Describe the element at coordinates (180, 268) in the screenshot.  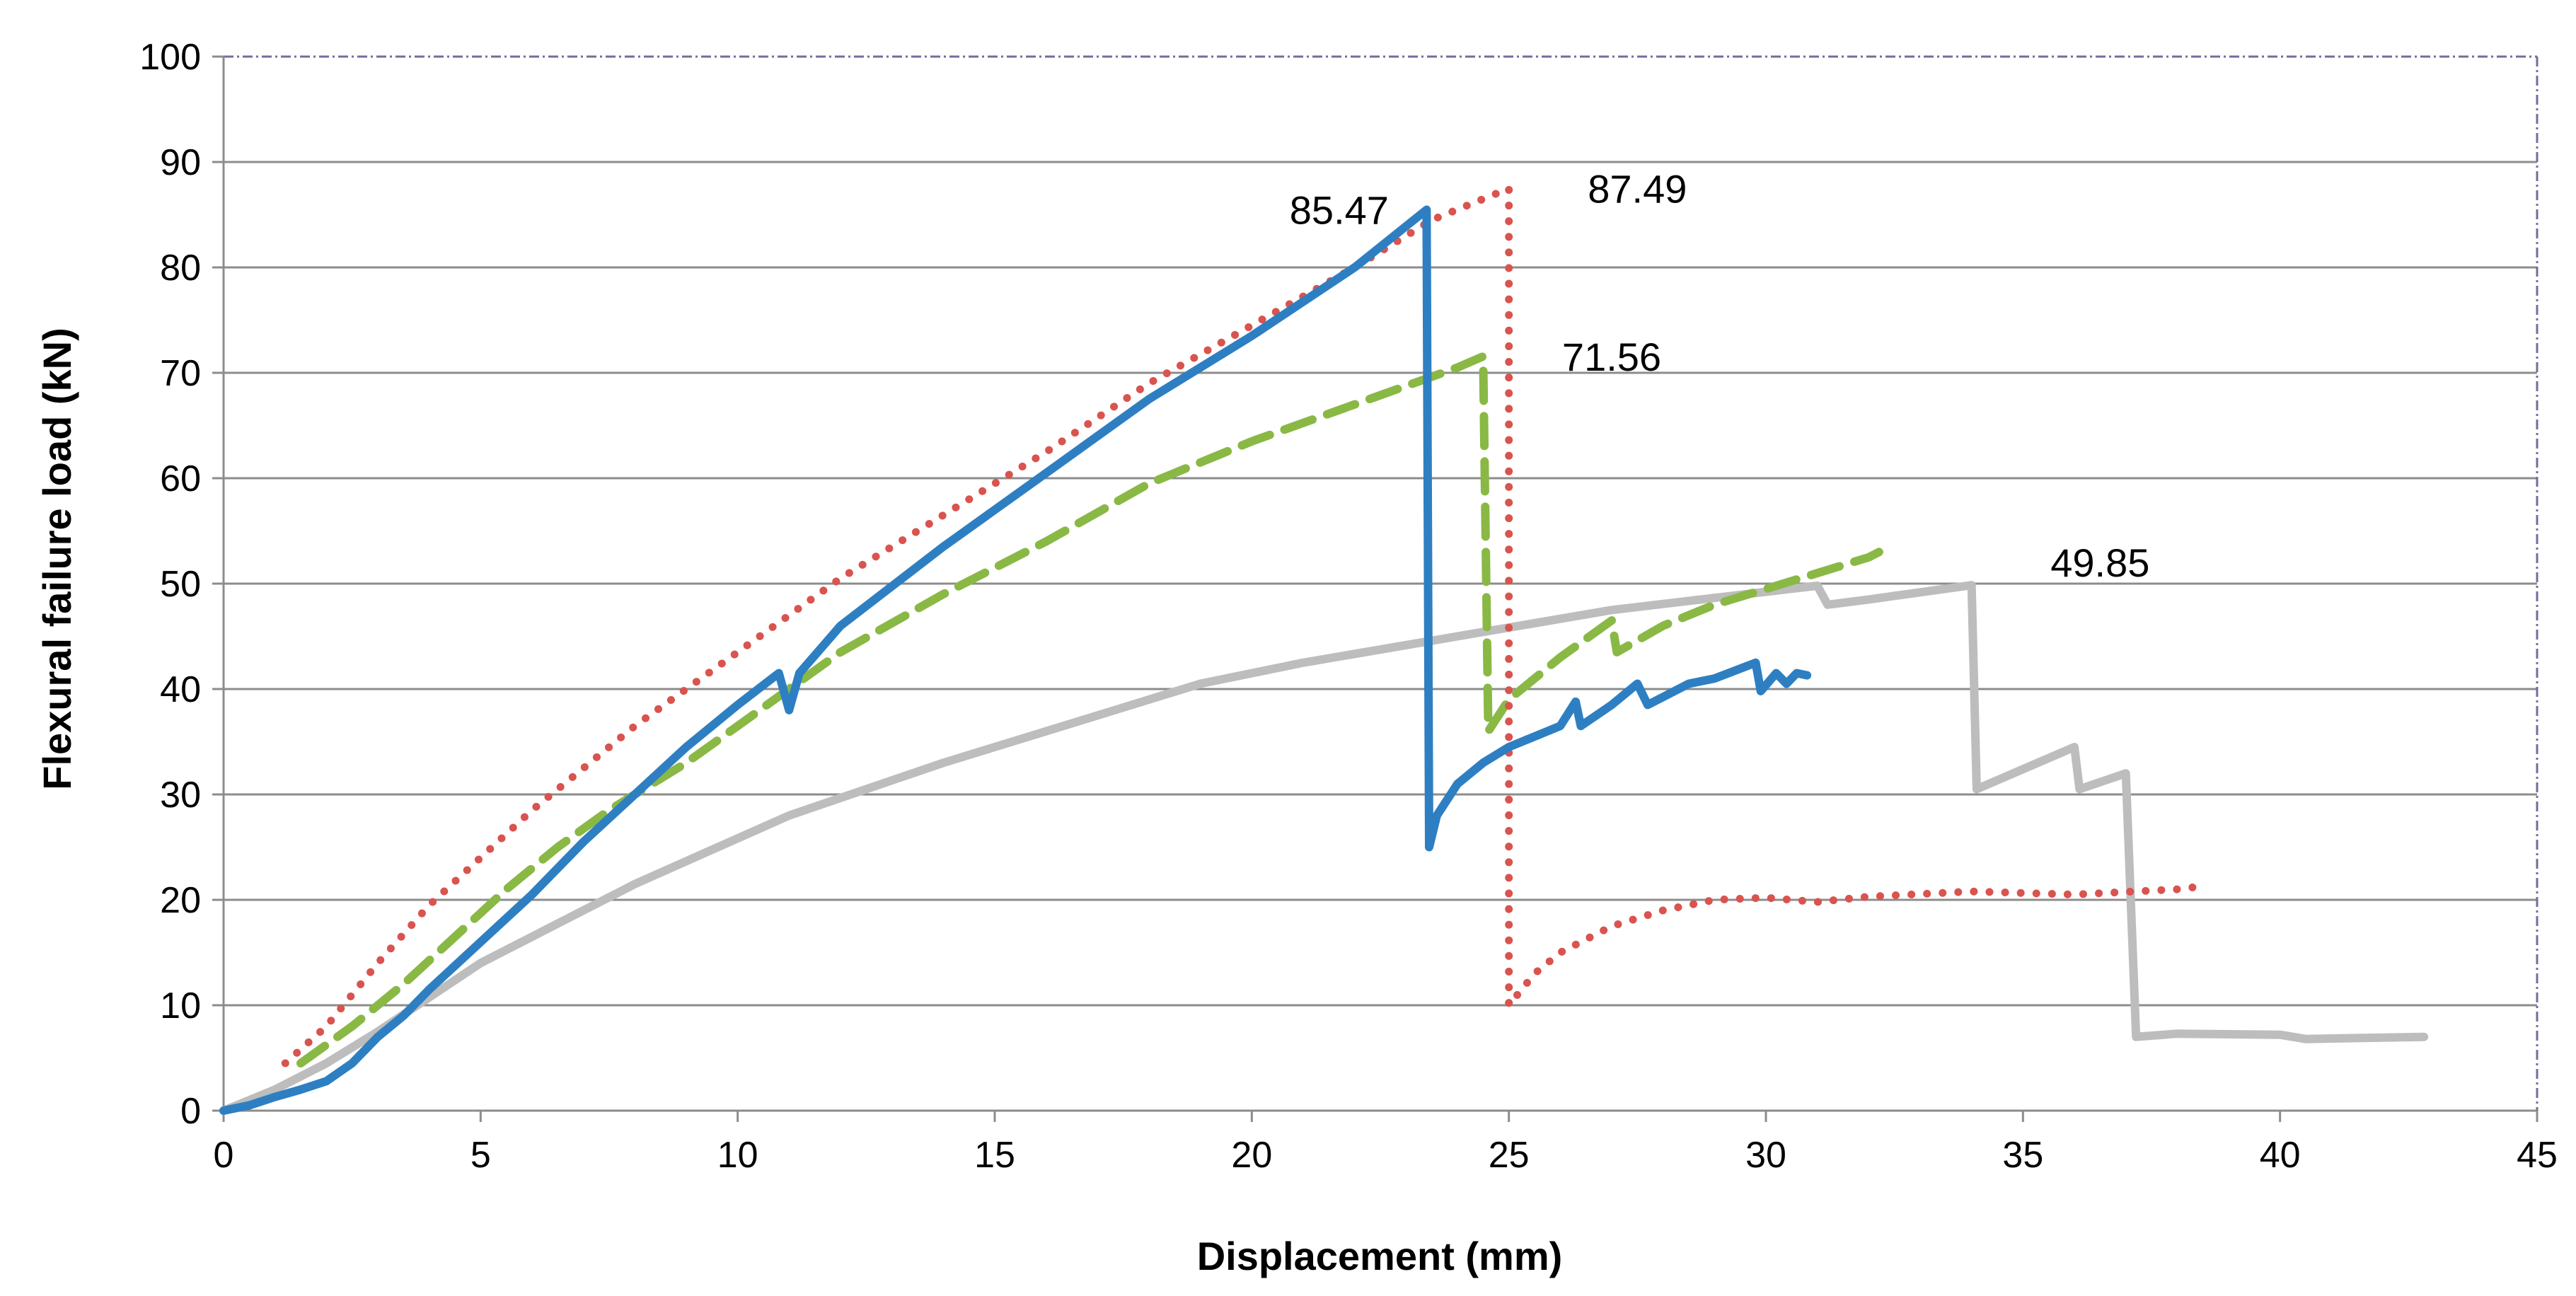
I see `y-tick-label: 80` at that location.